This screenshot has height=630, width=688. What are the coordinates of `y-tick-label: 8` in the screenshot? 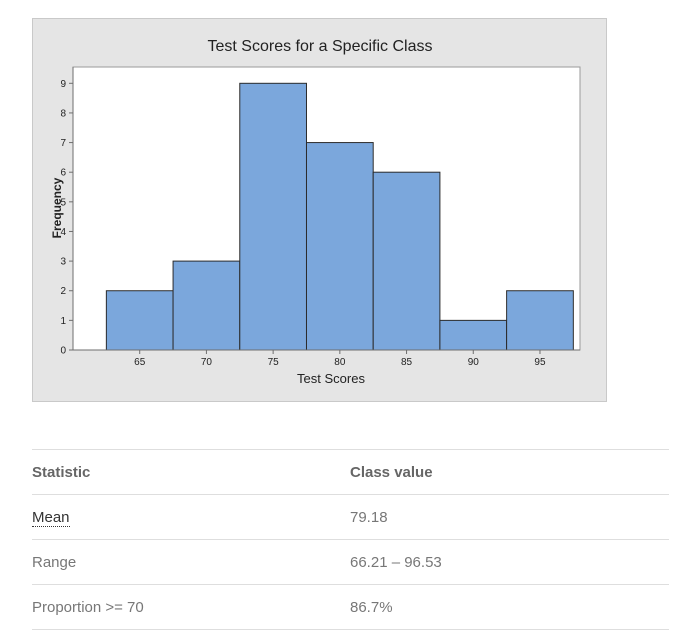 It's located at (63, 113).